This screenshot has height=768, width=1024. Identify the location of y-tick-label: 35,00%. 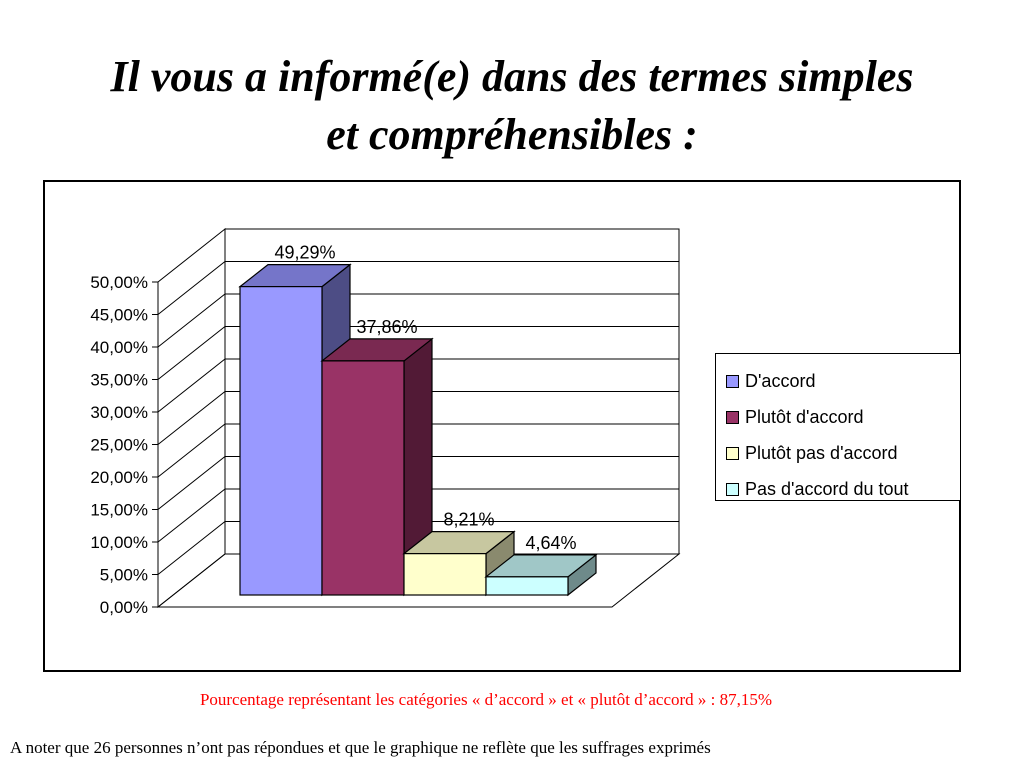
(119, 380).